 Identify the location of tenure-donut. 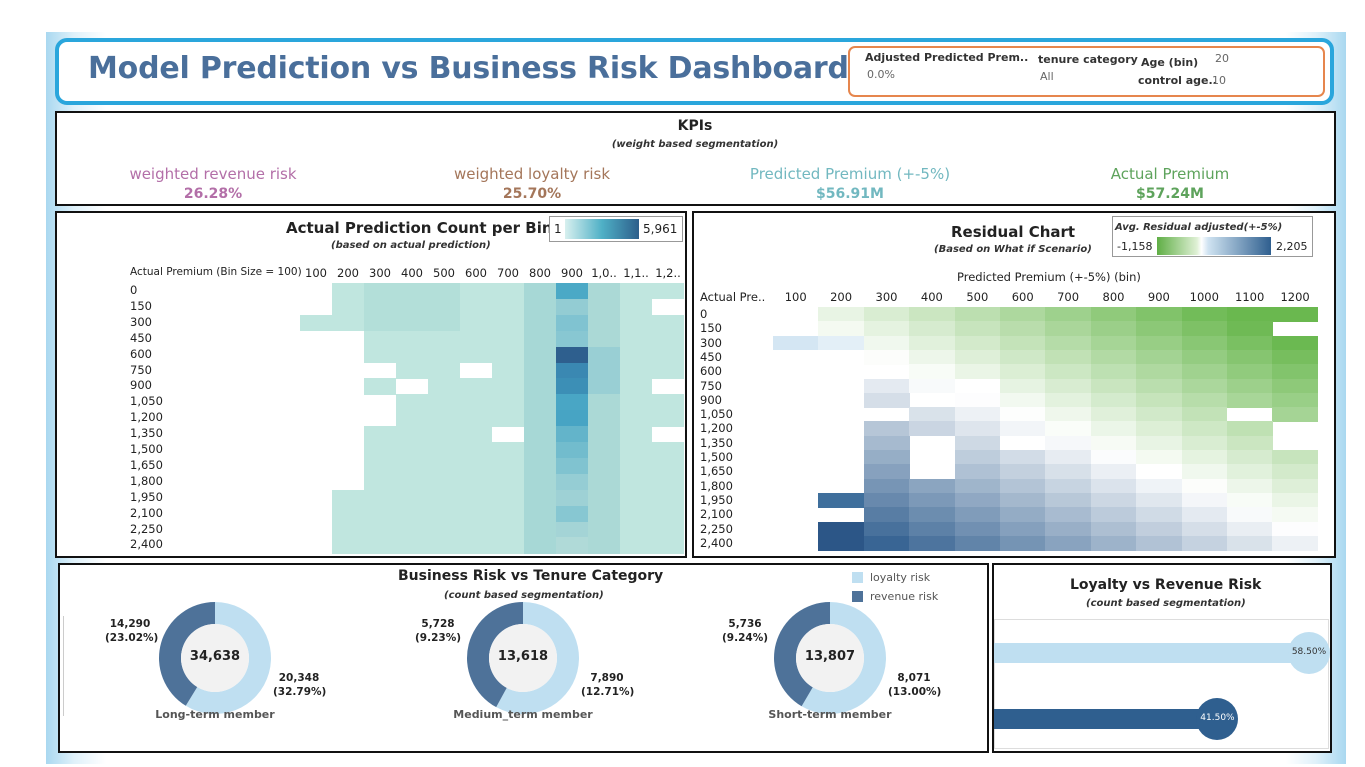
(215, 658).